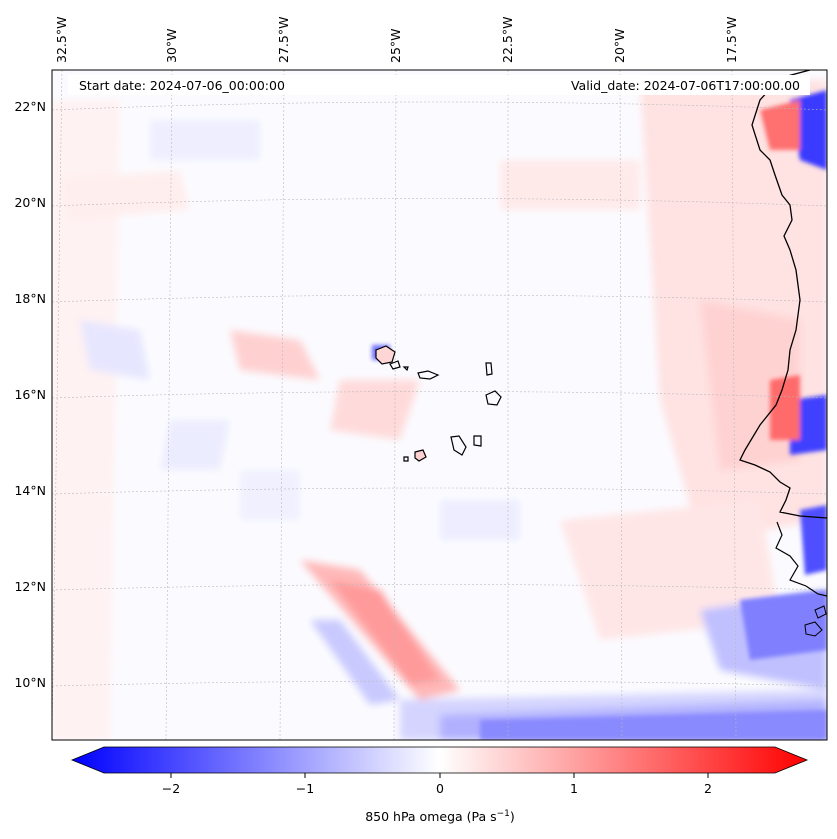 The height and width of the screenshot is (839, 837). Describe the element at coordinates (439, 85) in the screenshot. I see `header-box` at that location.